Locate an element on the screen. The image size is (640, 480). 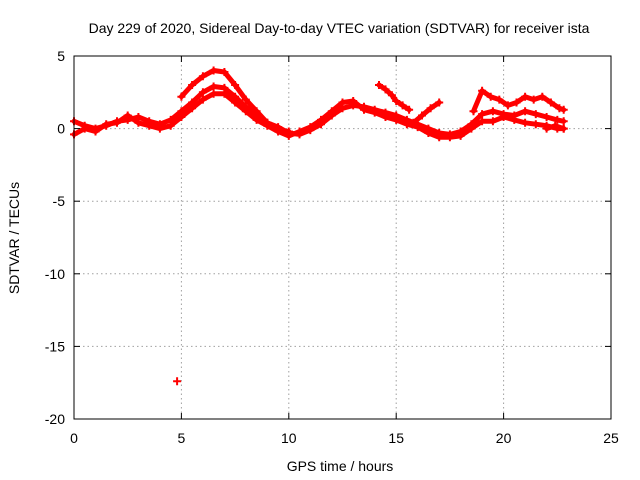
x-tick-label: 20 is located at coordinates (504, 438).